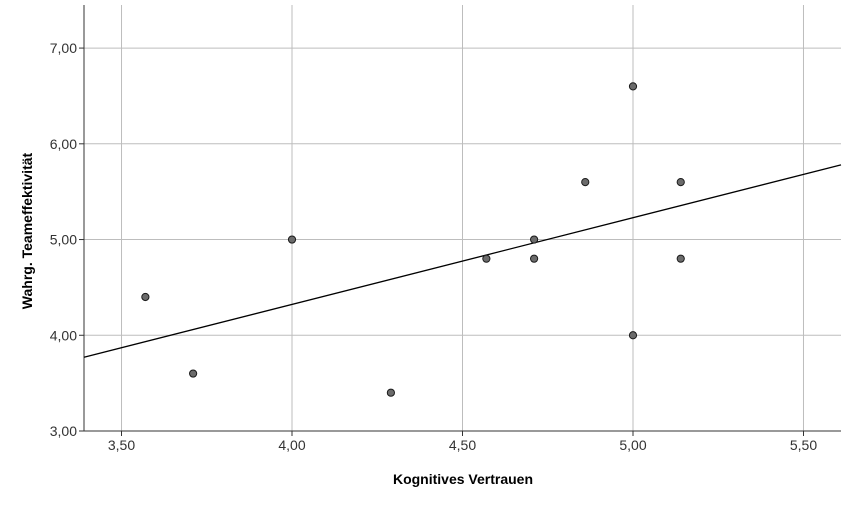 The image size is (850, 505). I want to click on y-tick-label: 7,00, so click(63, 48).